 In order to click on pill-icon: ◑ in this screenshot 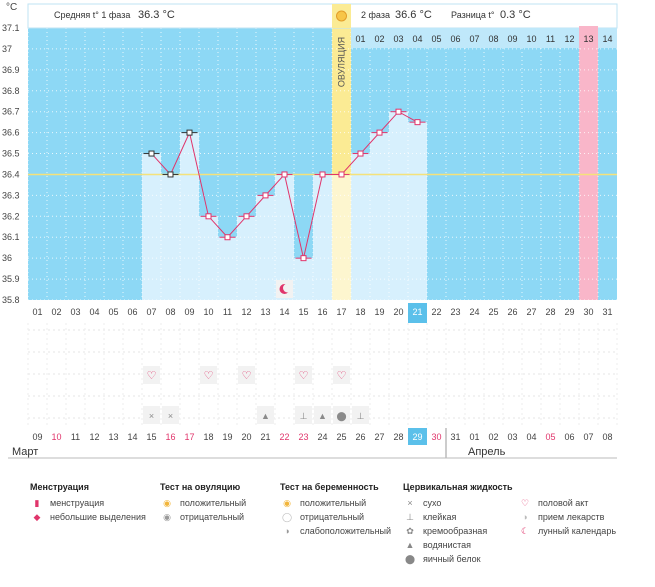, I will do `click(525, 517)`.